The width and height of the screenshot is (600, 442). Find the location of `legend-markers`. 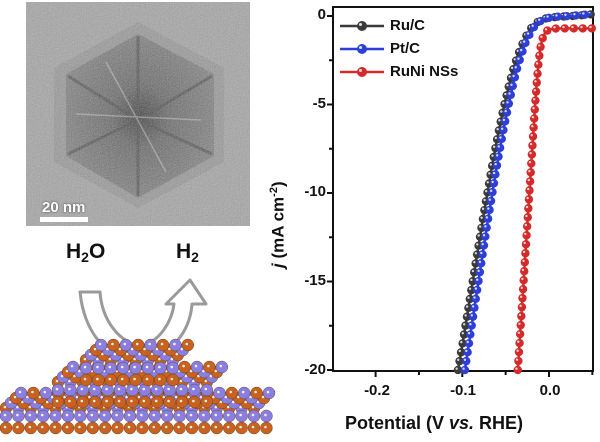

legend-markers is located at coordinates (362, 49).